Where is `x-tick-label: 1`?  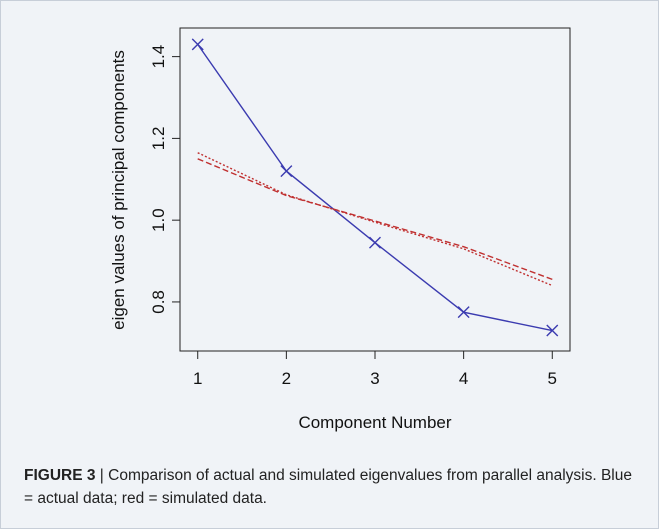 x-tick-label: 1 is located at coordinates (197, 378).